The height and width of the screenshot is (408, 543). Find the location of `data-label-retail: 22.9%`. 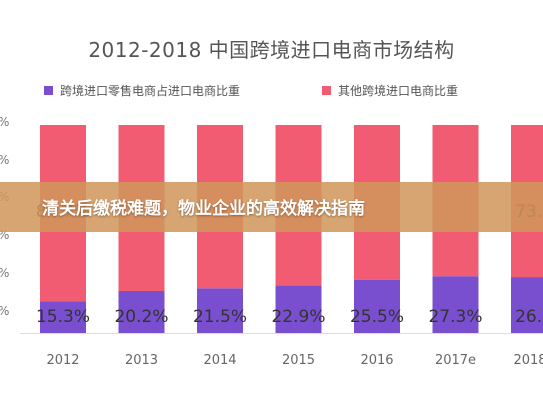

data-label-retail: 22.9% is located at coordinates (298, 317).